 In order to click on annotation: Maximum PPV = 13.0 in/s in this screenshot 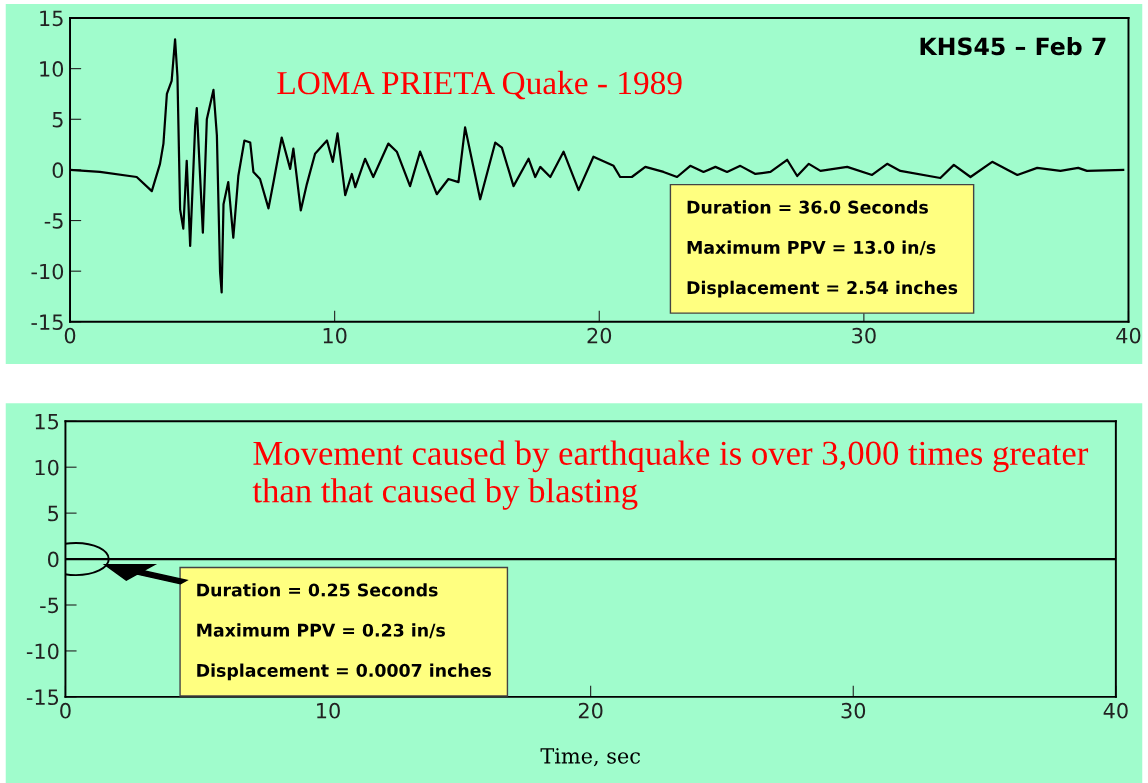, I will do `click(811, 248)`.